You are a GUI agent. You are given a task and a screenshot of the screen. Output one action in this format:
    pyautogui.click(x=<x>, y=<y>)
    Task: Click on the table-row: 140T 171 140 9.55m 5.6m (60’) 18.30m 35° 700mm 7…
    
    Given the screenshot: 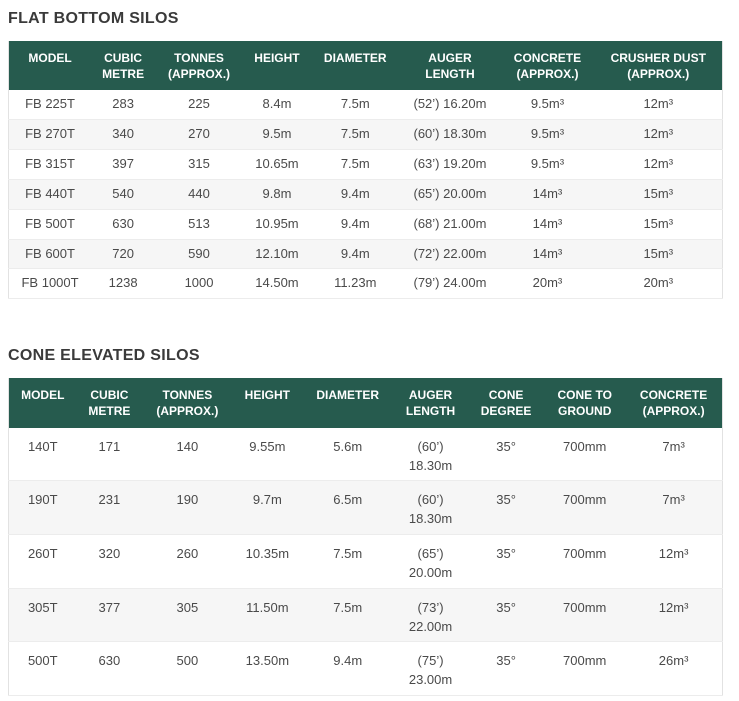 What is the action you would take?
    pyautogui.click(x=365, y=454)
    